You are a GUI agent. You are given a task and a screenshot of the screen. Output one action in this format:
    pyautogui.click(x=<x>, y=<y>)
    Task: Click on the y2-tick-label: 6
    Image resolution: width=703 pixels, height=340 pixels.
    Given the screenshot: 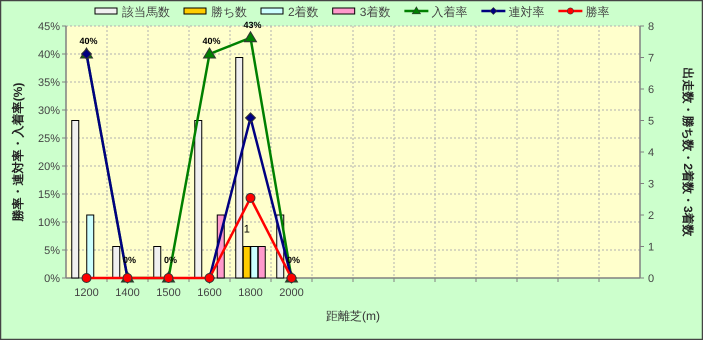 What is the action you would take?
    pyautogui.click(x=651, y=90)
    